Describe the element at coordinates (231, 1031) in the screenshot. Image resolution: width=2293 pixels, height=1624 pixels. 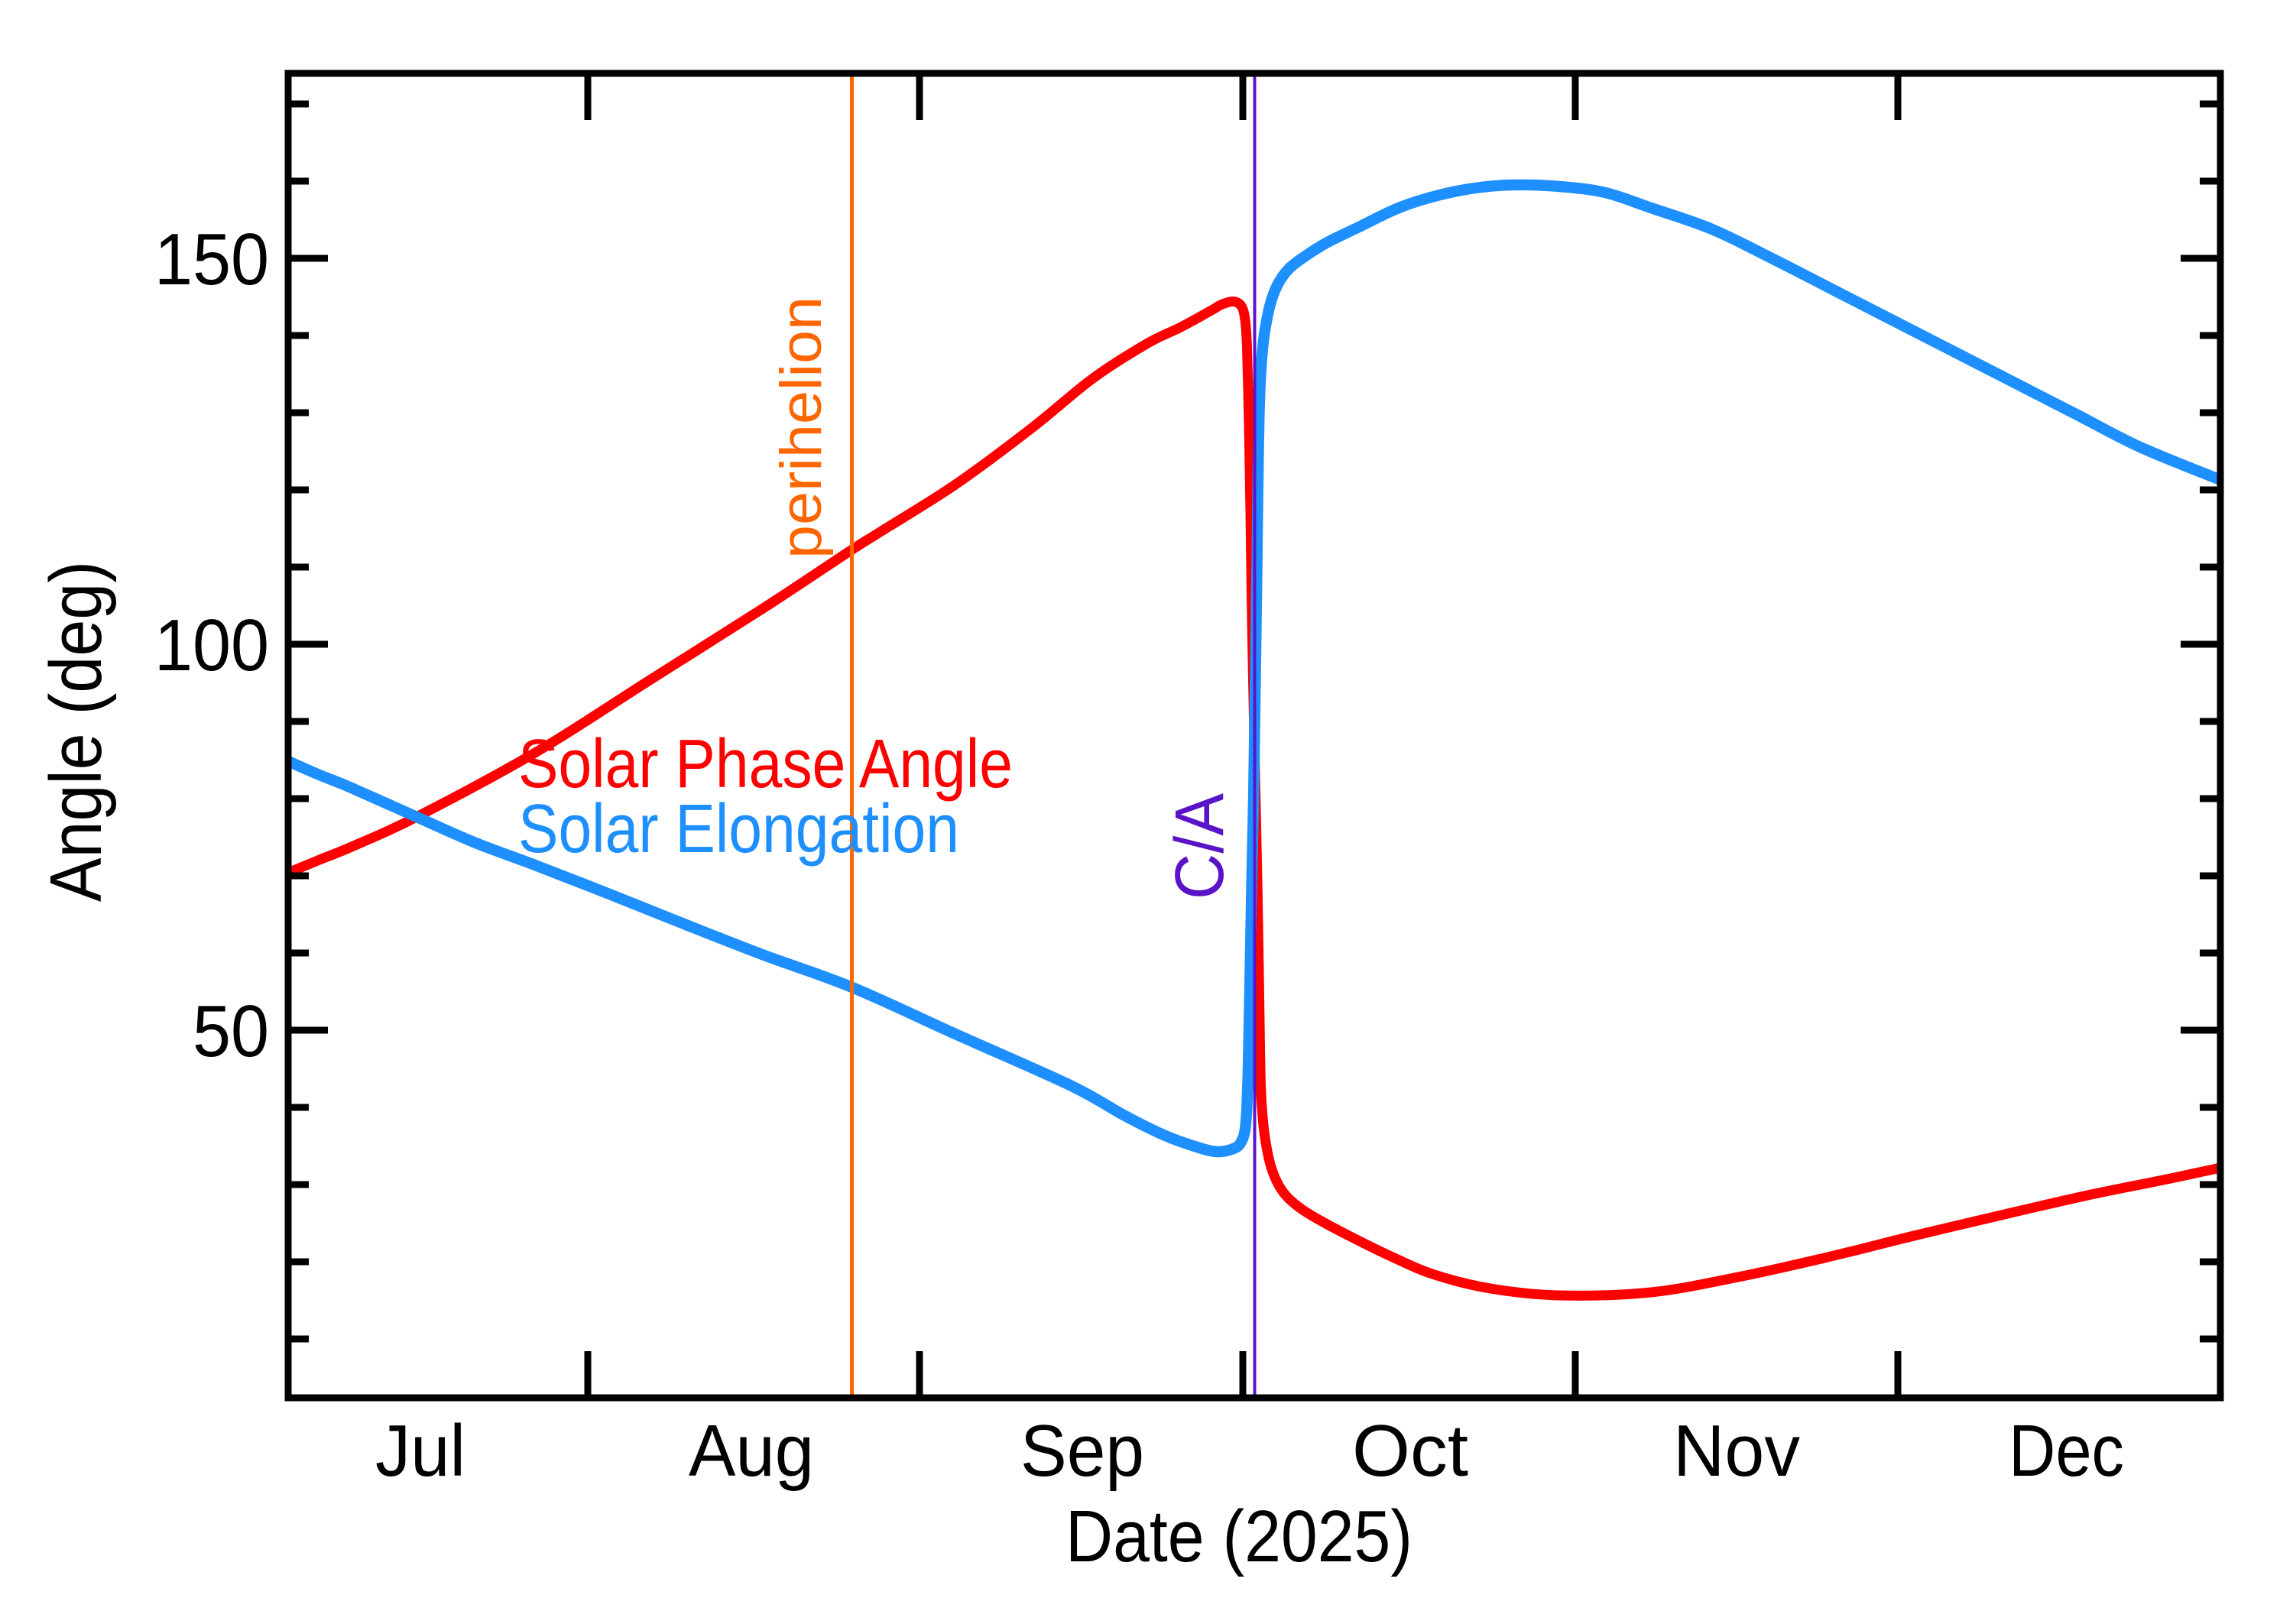
I see `svg-text: 50` at that location.